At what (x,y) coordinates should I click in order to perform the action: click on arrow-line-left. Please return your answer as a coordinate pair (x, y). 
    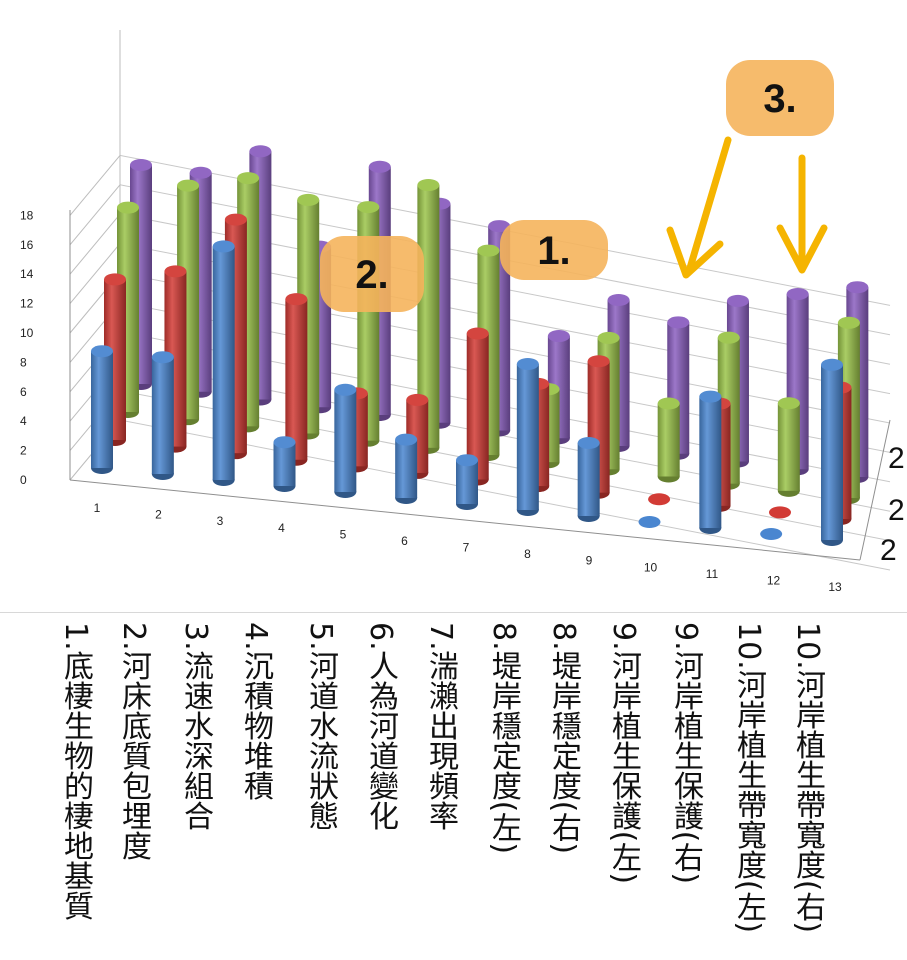
    Looking at the image, I should click on (709, 204).